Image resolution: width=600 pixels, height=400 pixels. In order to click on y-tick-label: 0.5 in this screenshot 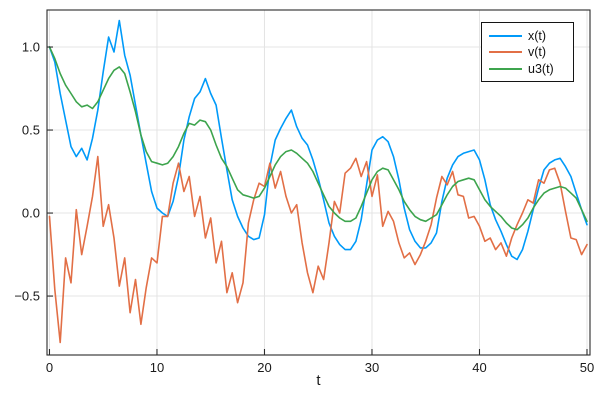, I will do `click(31, 130)`.